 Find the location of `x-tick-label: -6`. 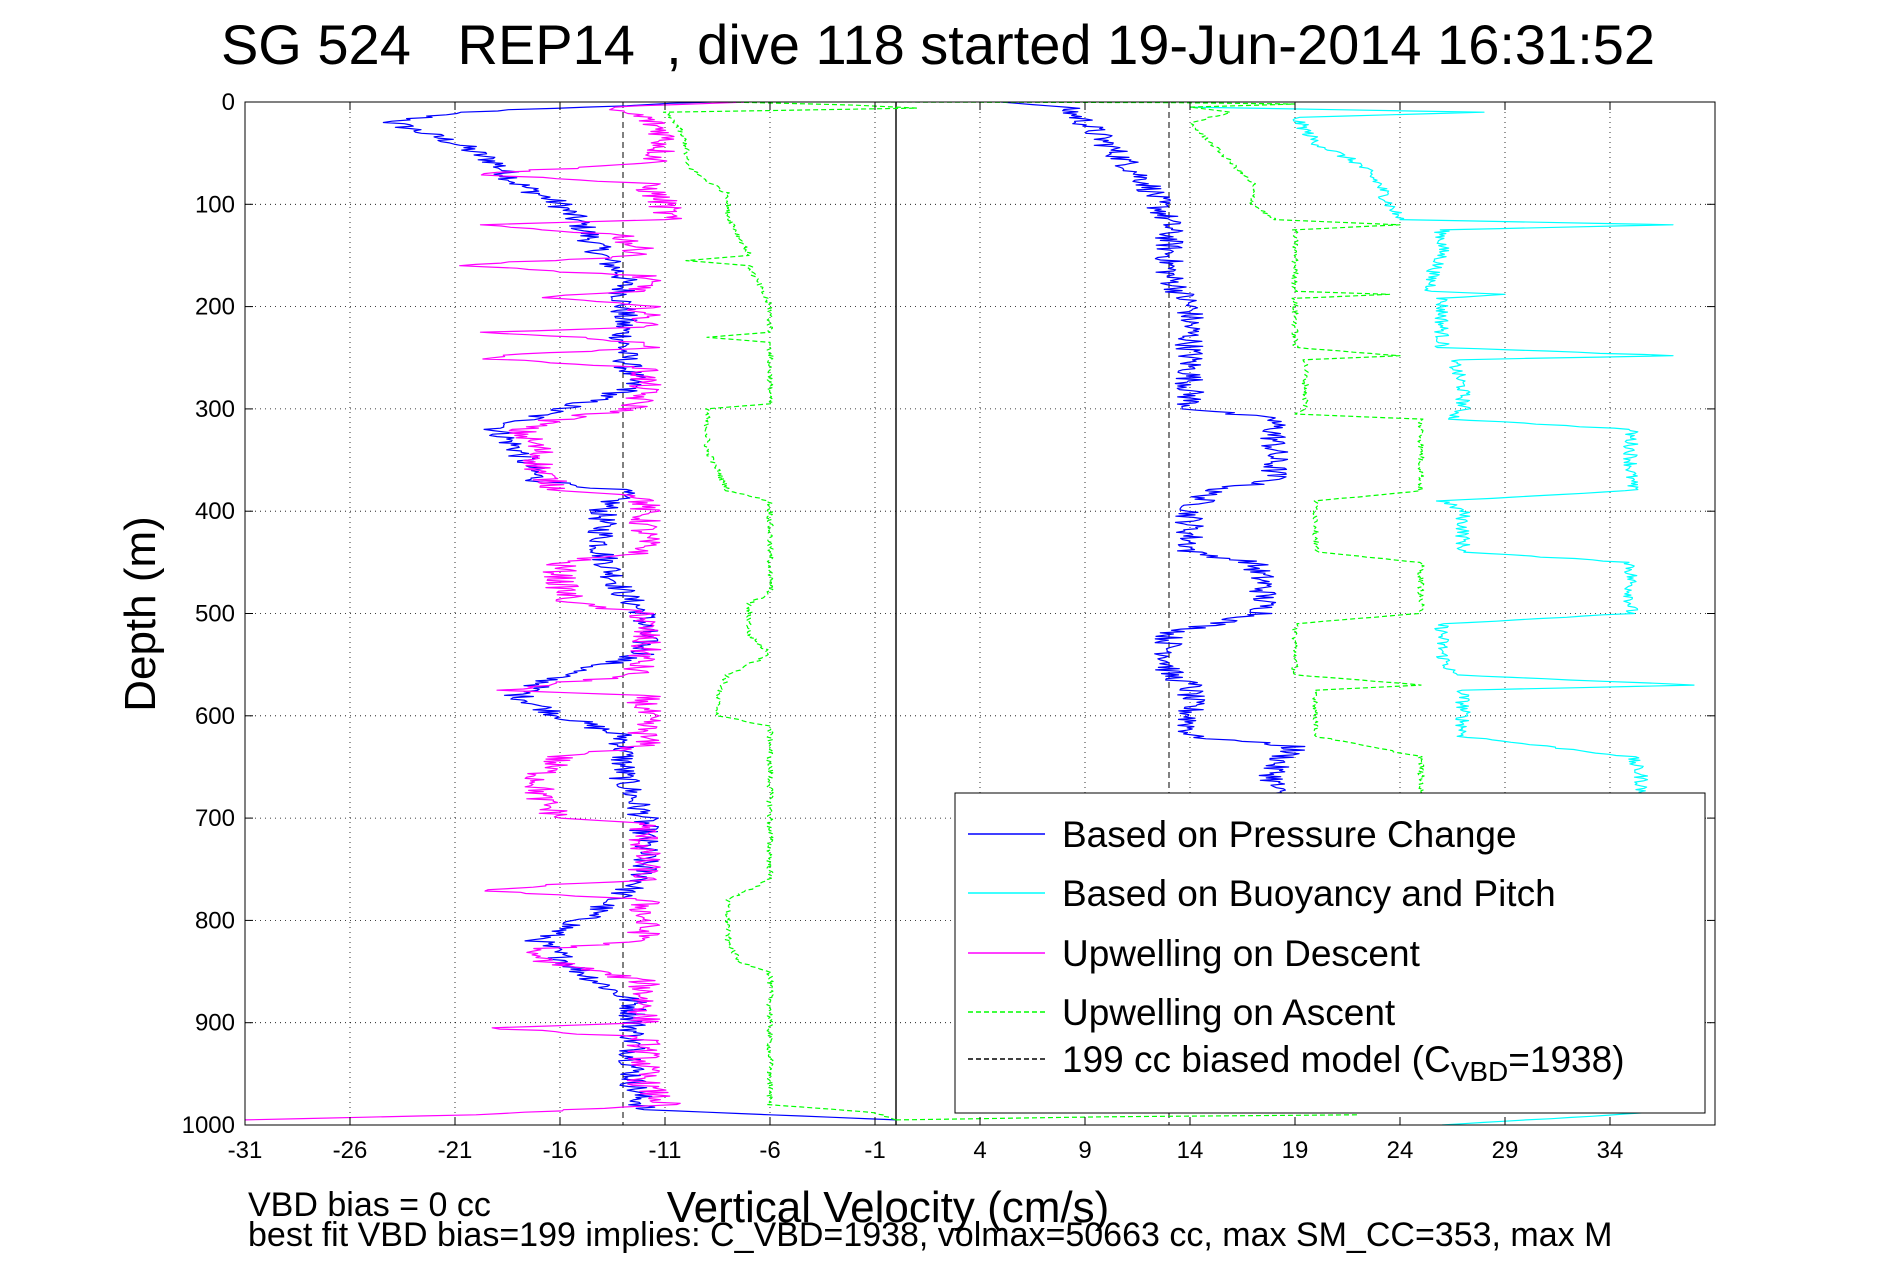

x-tick-label: -6 is located at coordinates (769, 1150).